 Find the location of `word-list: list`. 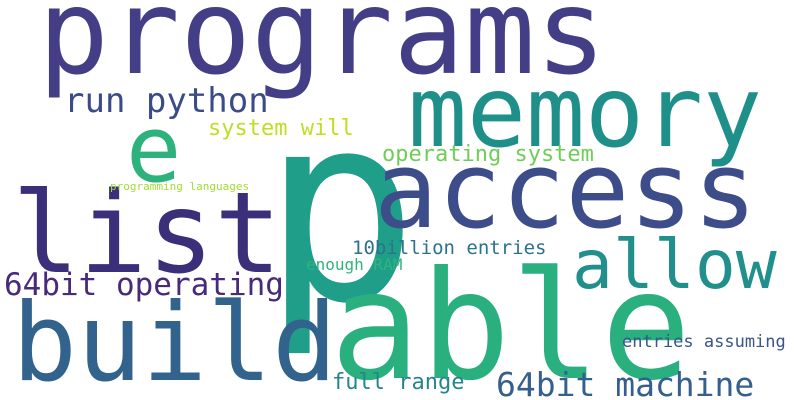

word-list: list is located at coordinates (147, 234).